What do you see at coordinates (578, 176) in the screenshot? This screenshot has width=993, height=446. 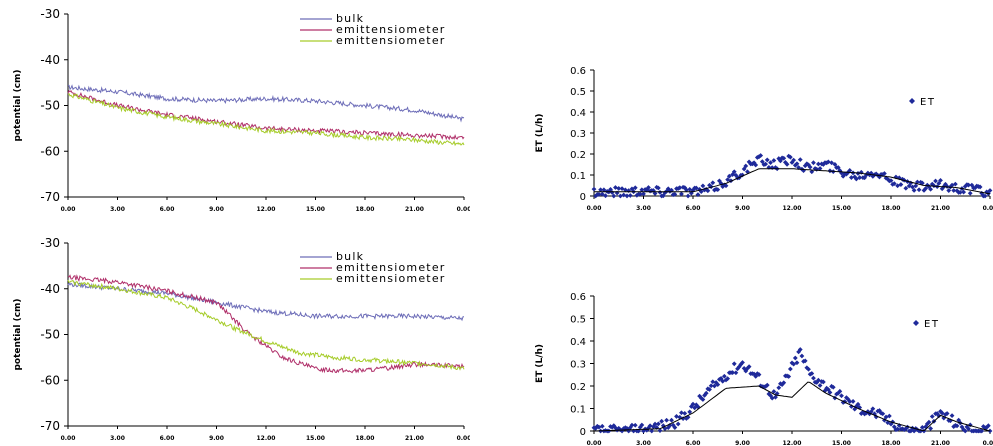 I see `y-tick-label: 0.1` at bounding box center [578, 176].